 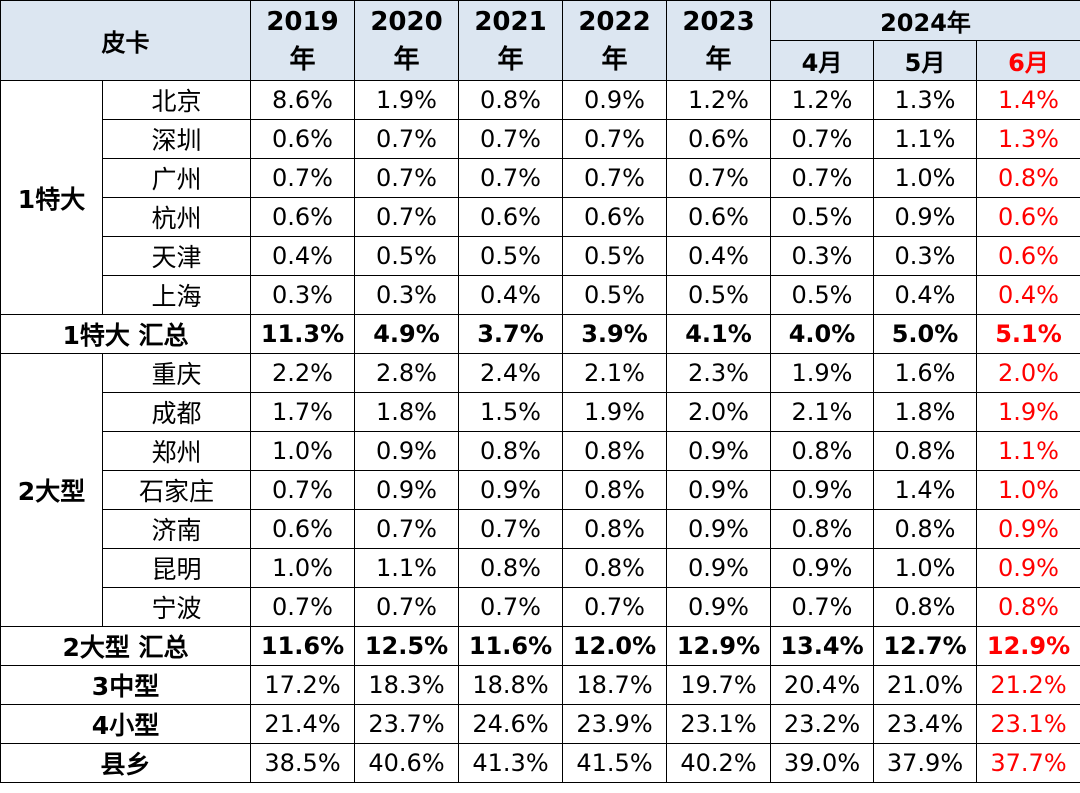 What do you see at coordinates (125, 334) in the screenshot?
I see `subtotal-label: 1特大 汇总` at bounding box center [125, 334].